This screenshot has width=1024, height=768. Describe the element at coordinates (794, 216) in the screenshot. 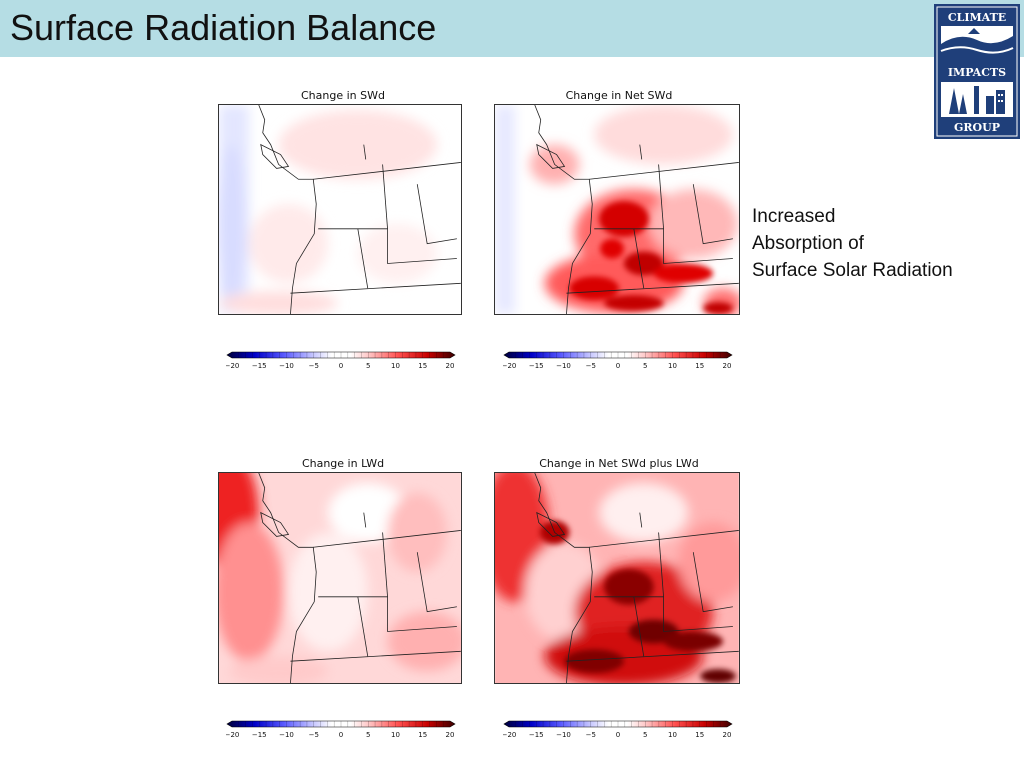

I see `annotation-line: Increased` at that location.